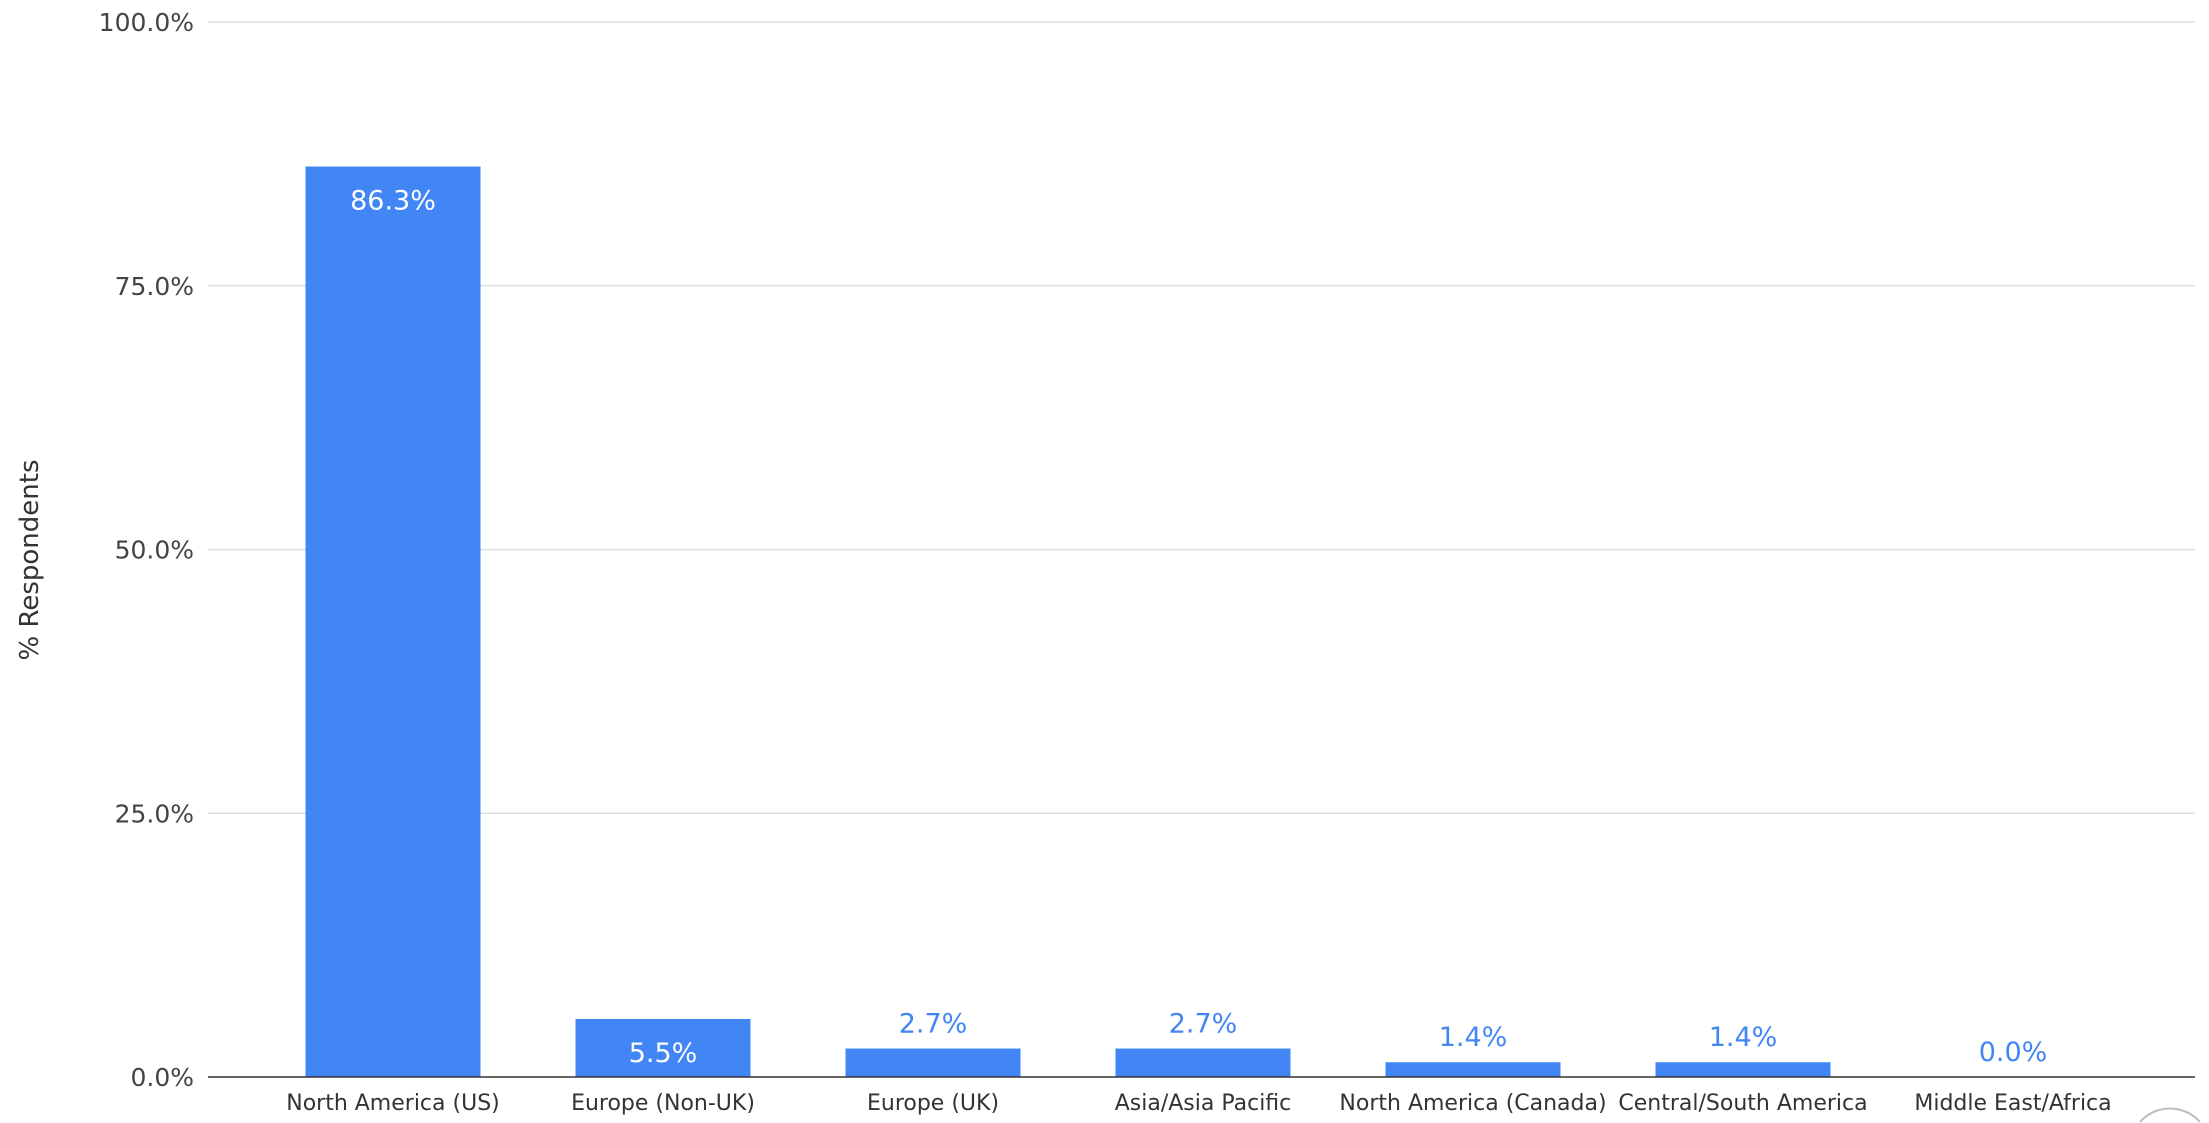  What do you see at coordinates (154, 286) in the screenshot?
I see `y-tick-label: 75.0%` at bounding box center [154, 286].